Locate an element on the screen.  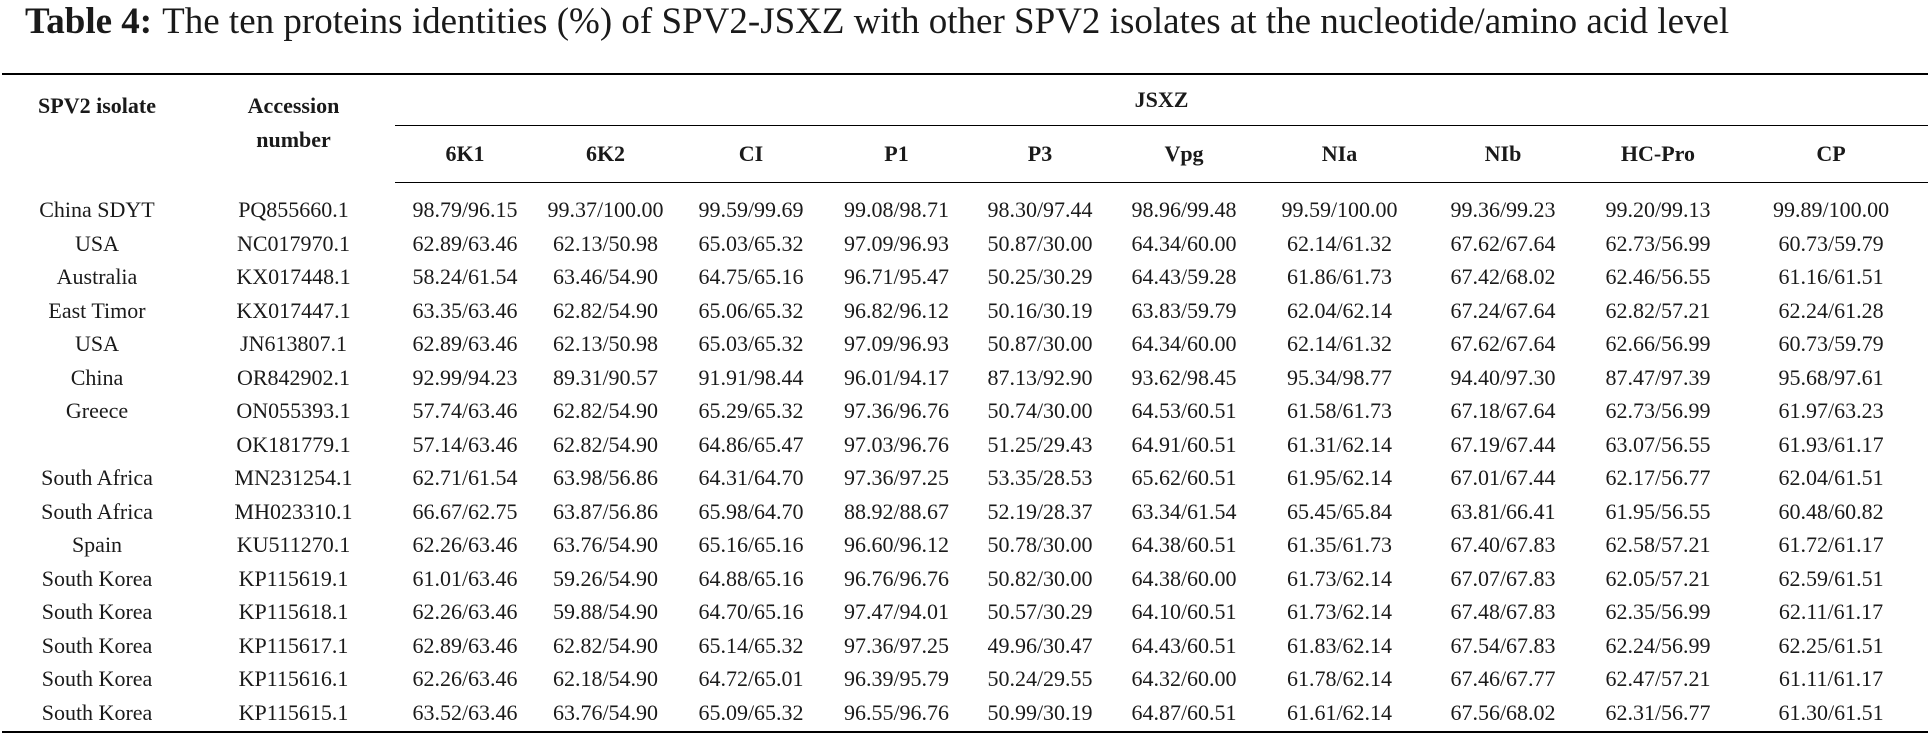
cell-identity: 67.01/67.44 is located at coordinates (1503, 477).